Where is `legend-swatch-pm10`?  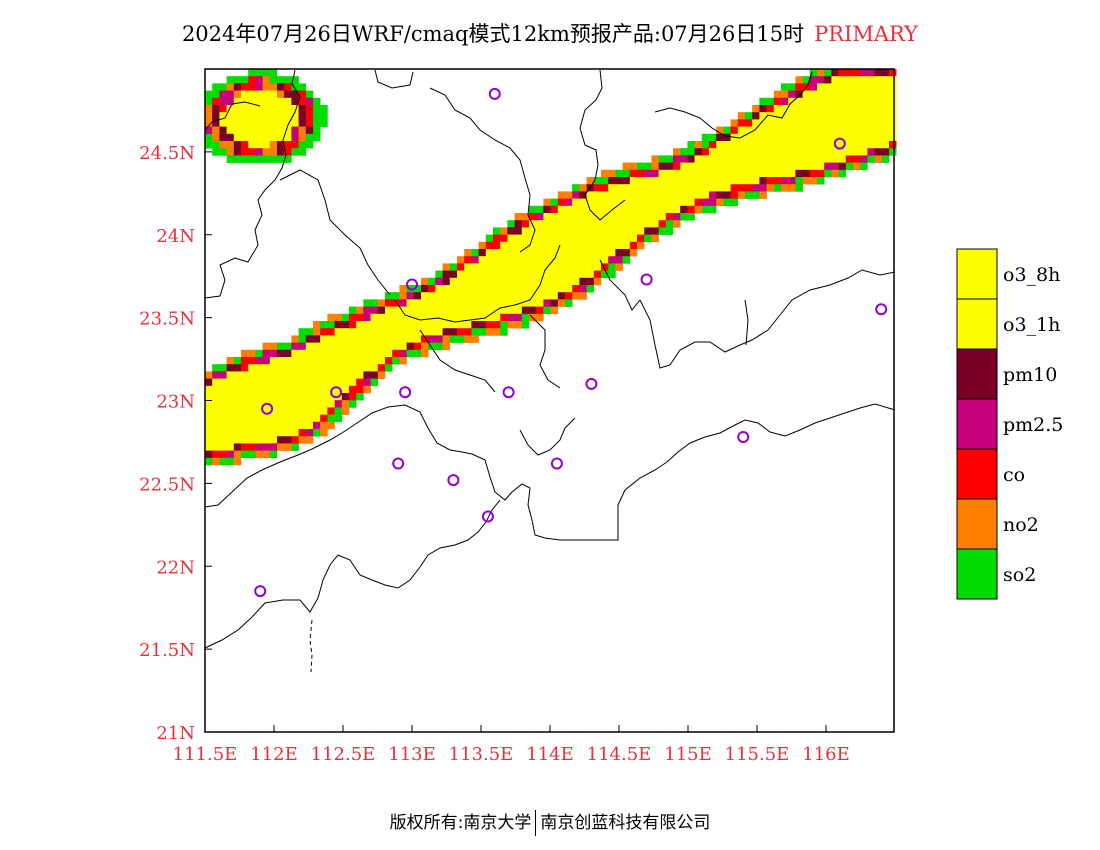
legend-swatch-pm10 is located at coordinates (977, 374).